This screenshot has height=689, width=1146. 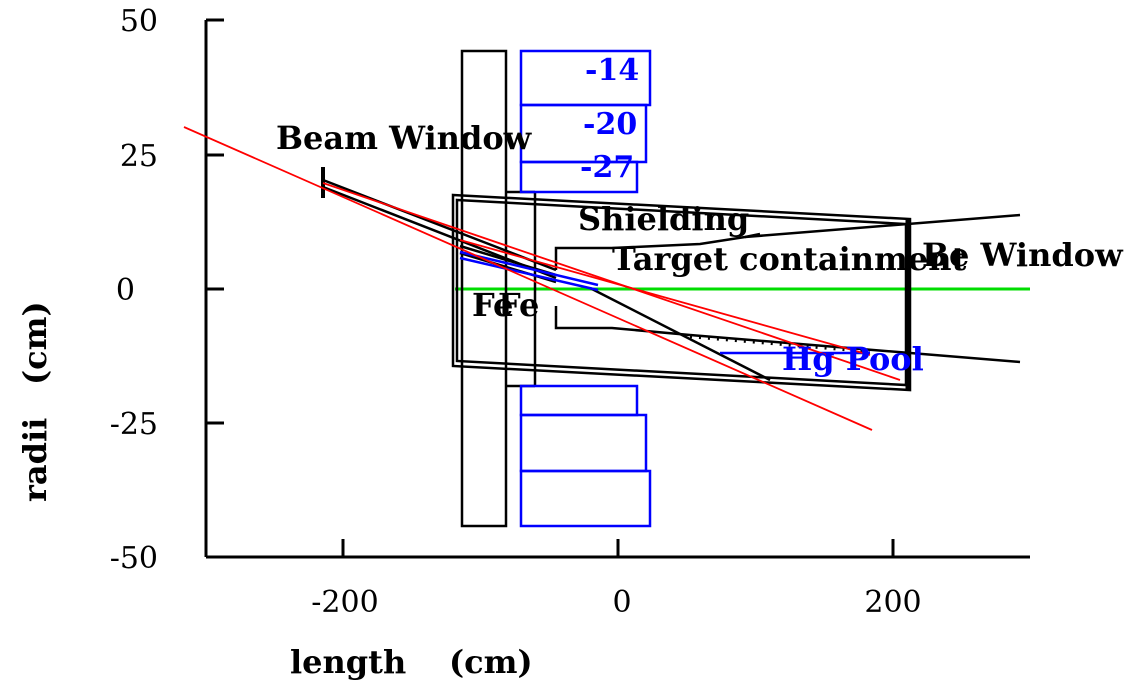 What do you see at coordinates (607, 167) in the screenshot?
I see `coil-current-label: -27` at bounding box center [607, 167].